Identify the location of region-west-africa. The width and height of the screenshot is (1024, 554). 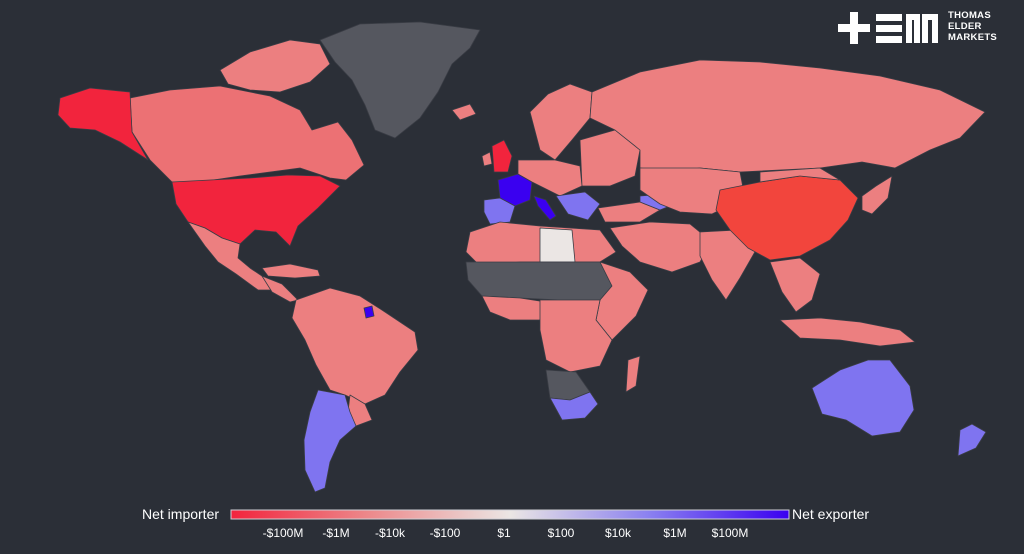
(514, 308).